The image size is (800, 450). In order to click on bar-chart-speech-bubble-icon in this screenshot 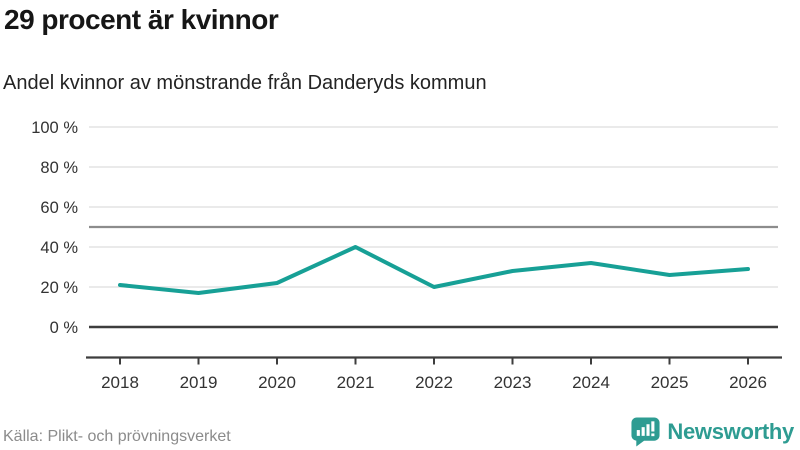, I will do `click(645, 432)`.